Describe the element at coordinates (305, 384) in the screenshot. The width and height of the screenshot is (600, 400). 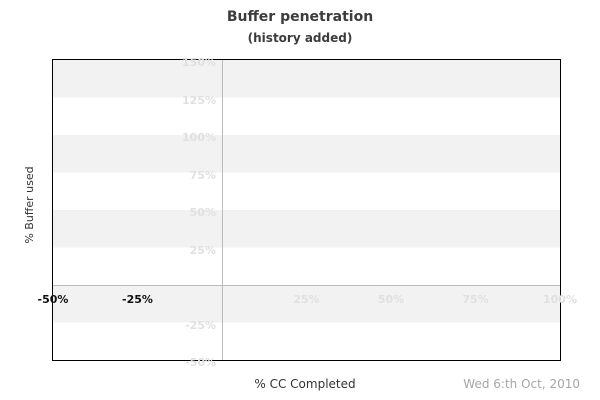
I see `x-axis-title: % CC Completed` at that location.